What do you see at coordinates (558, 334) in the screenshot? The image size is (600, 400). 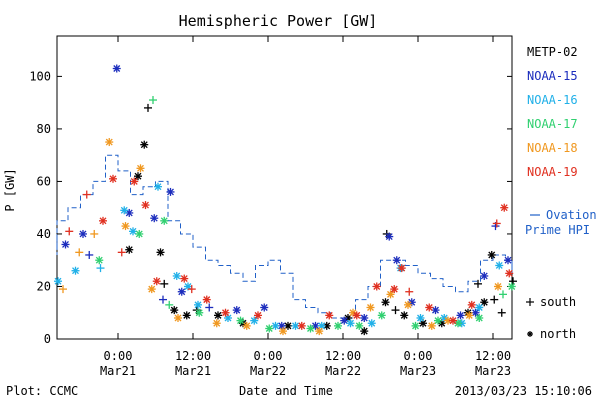 I see `marker-legend-label: north` at bounding box center [558, 334].